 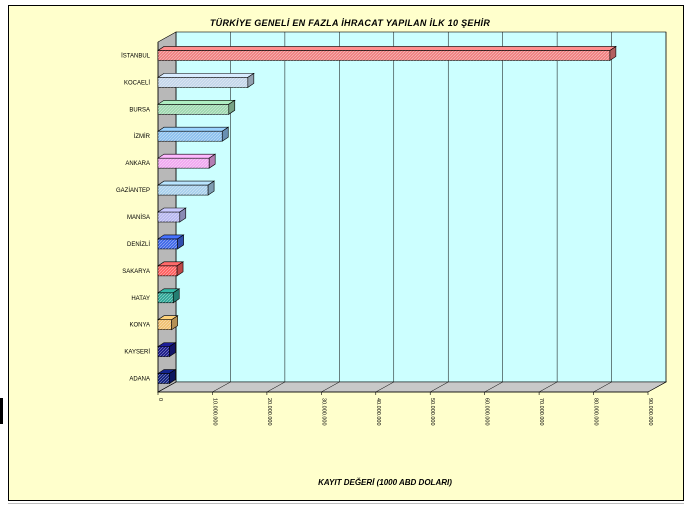 What do you see at coordinates (137, 164) in the screenshot?
I see `category-label: ANKARA` at bounding box center [137, 164].